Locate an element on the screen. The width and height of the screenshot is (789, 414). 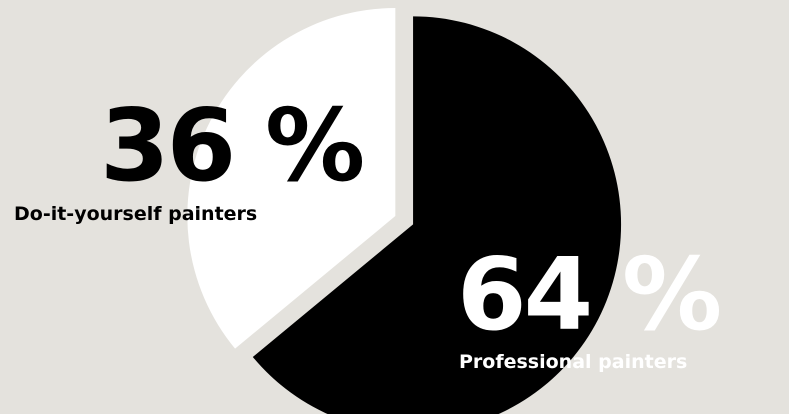
slice-category-label-professional: Professional painters is located at coordinates (573, 362).